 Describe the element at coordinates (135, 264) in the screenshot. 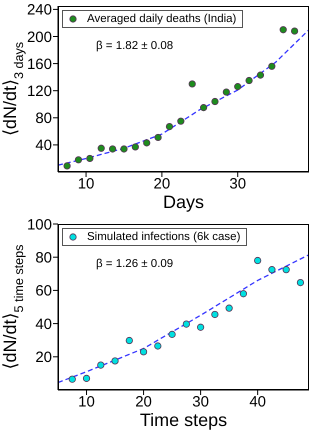

I see `annotation: β = 1.26 ± 0.09` at that location.